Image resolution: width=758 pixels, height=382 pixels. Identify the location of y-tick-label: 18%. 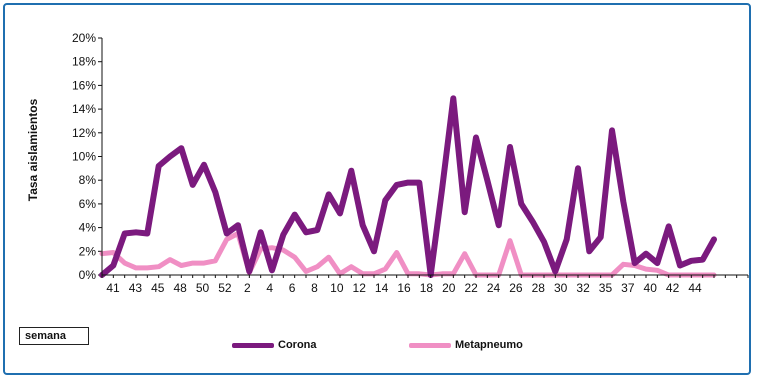
(84, 62).